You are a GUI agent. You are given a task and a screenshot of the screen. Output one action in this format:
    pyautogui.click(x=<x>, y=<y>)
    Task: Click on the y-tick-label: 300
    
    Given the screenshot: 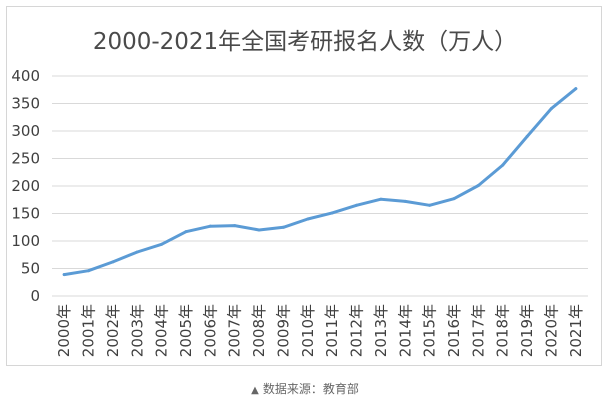 What is the action you would take?
    pyautogui.click(x=25, y=131)
    